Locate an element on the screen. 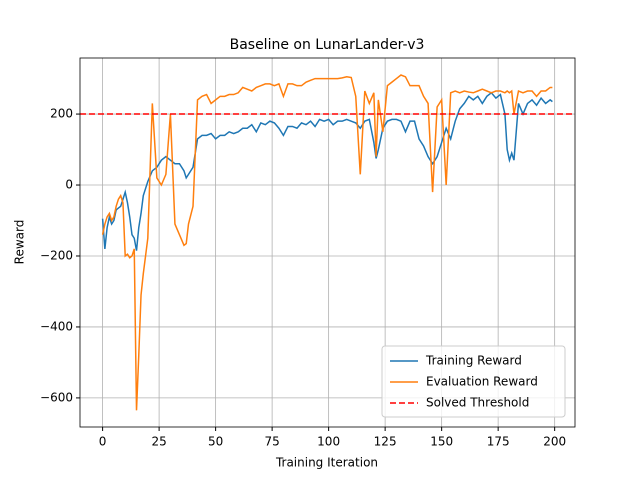 The image size is (640, 480). x-tick-label: 75 is located at coordinates (271, 442).